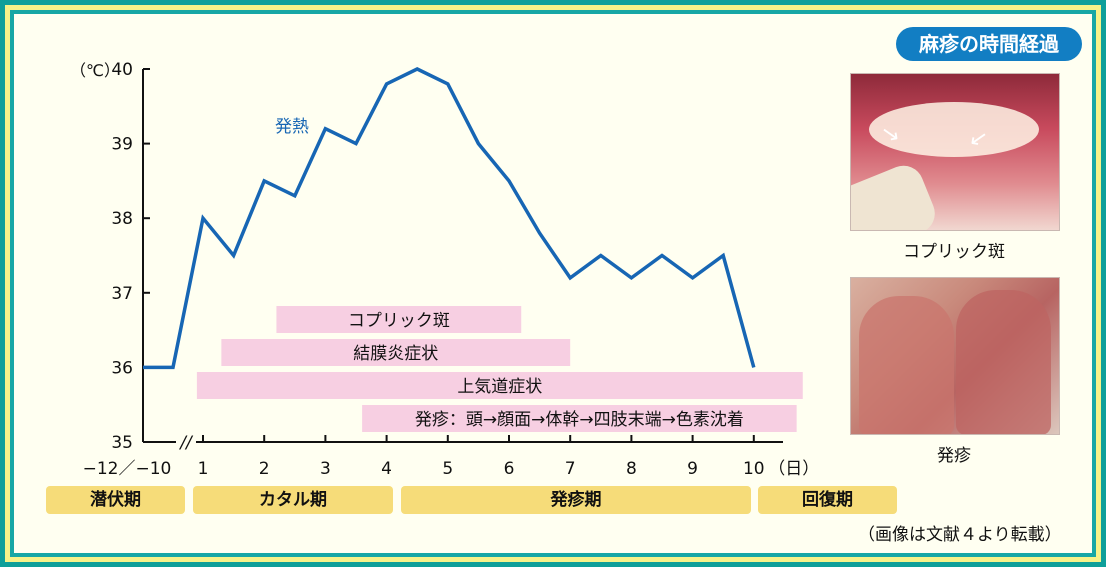  What do you see at coordinates (293, 500) in the screenshot?
I see `phase-catarrhal: カタル期` at bounding box center [293, 500].